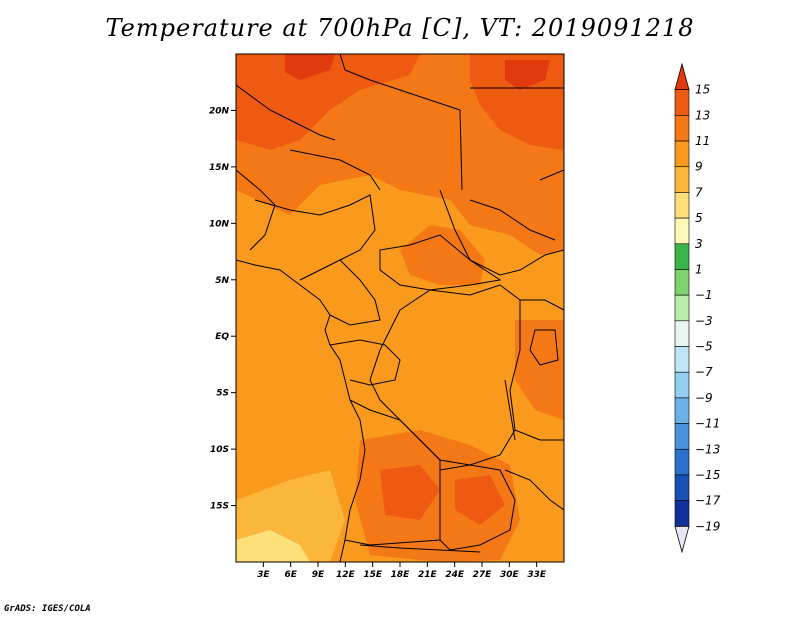 The image size is (800, 618). I want to click on border-drc, so click(445, 375).